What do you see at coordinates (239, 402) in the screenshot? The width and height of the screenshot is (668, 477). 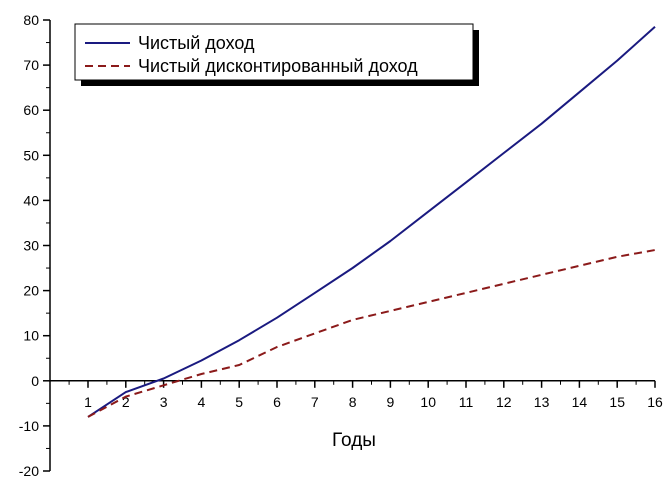 I see `x-tick-label: 5` at bounding box center [239, 402].